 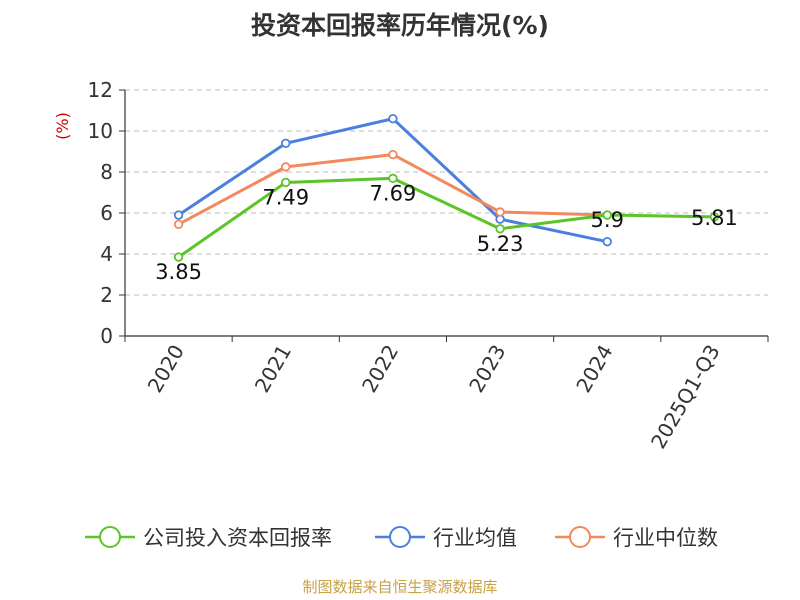 I want to click on legend-item-0: 公司投入资本回报率, so click(x=208, y=538).